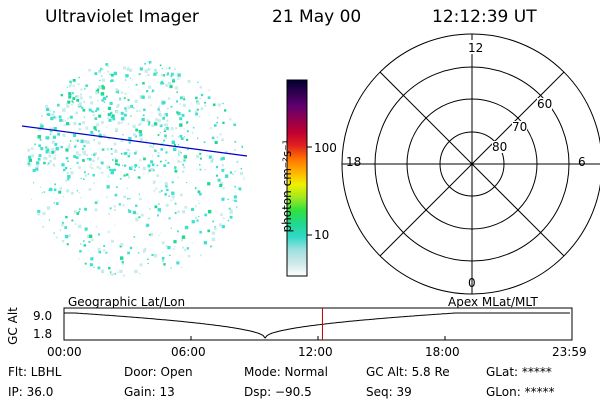 This screenshot has height=400, width=600. What do you see at coordinates (43, 316) in the screenshot?
I see `y-tick-high: 9.0` at bounding box center [43, 316].